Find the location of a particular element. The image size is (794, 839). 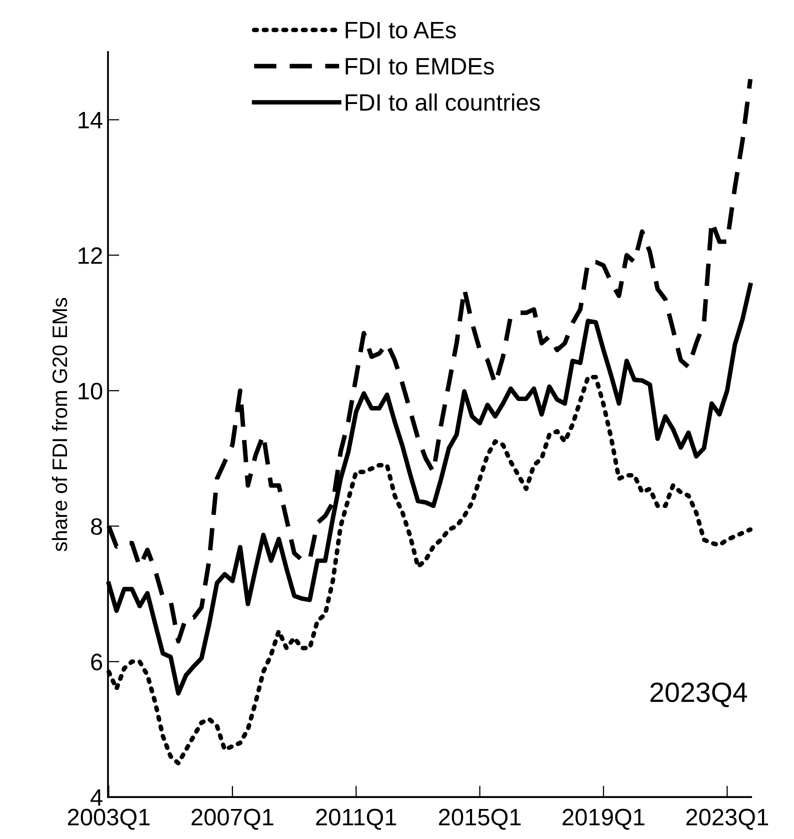

x-tick-label: 2015Q1 is located at coordinates (479, 819).